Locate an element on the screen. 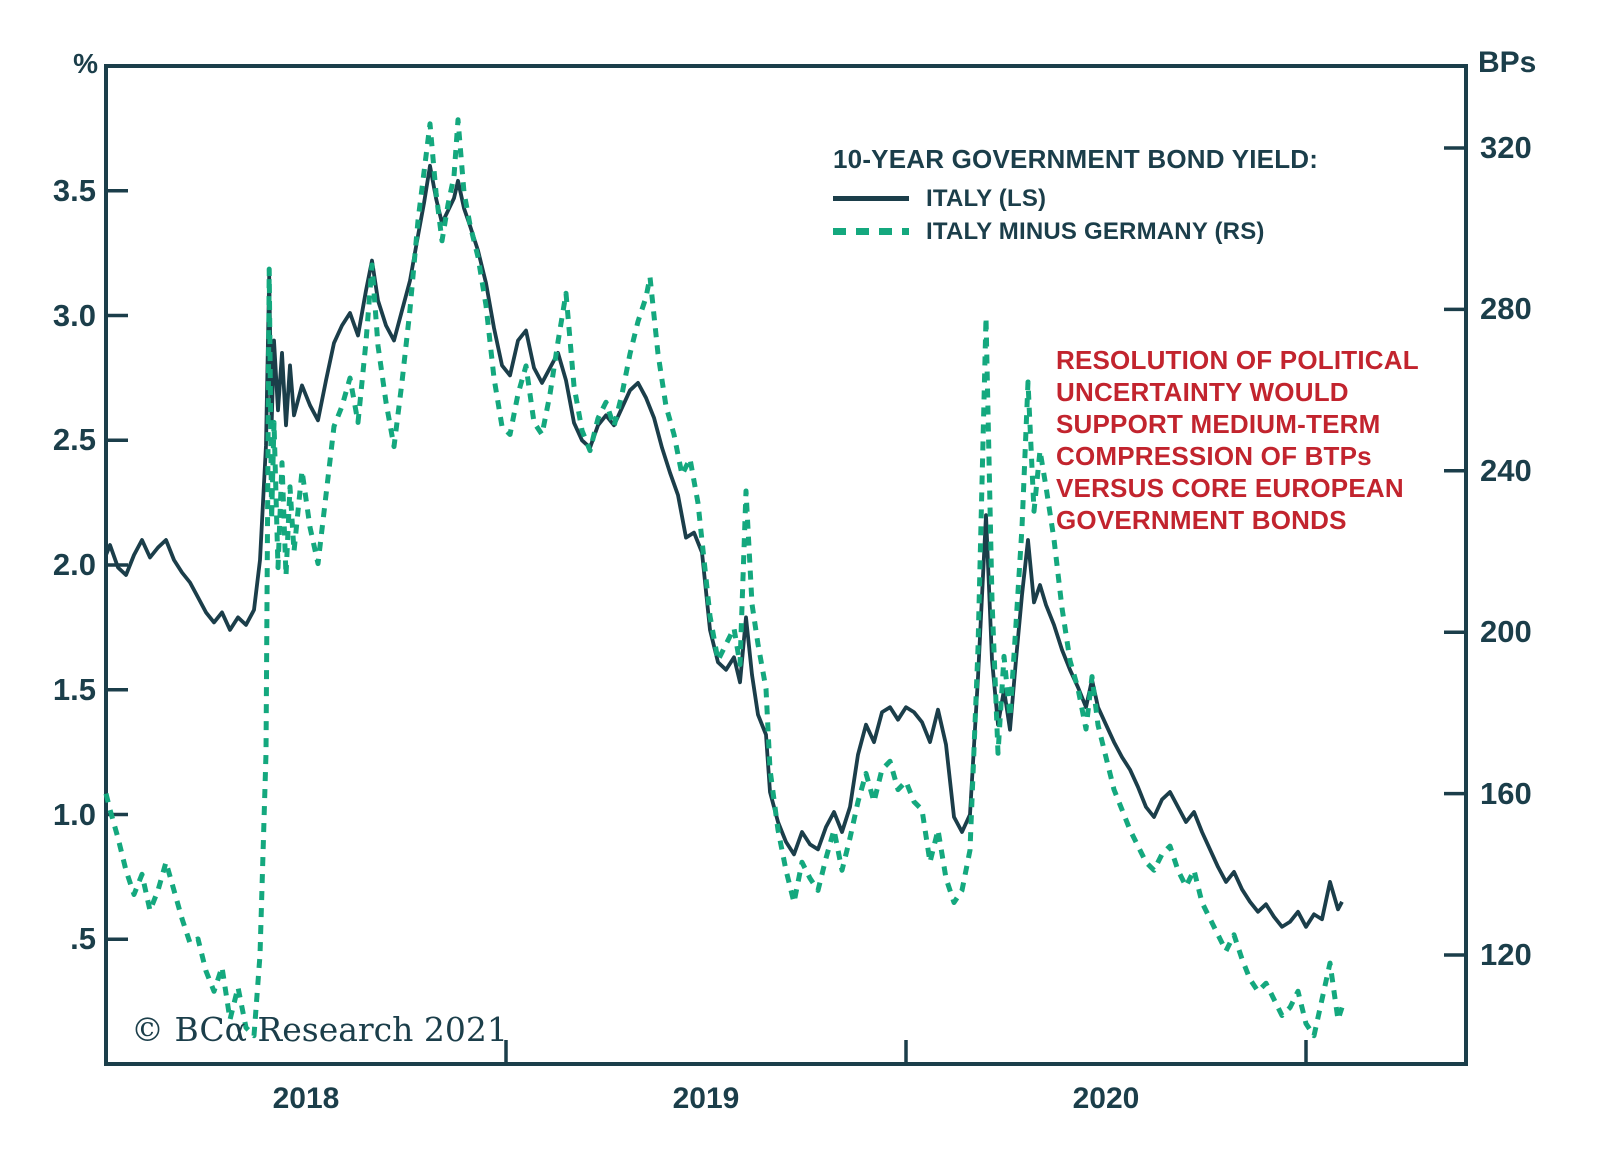 The height and width of the screenshot is (1158, 1600). x-axis-year-label: 2019 is located at coordinates (706, 1098).